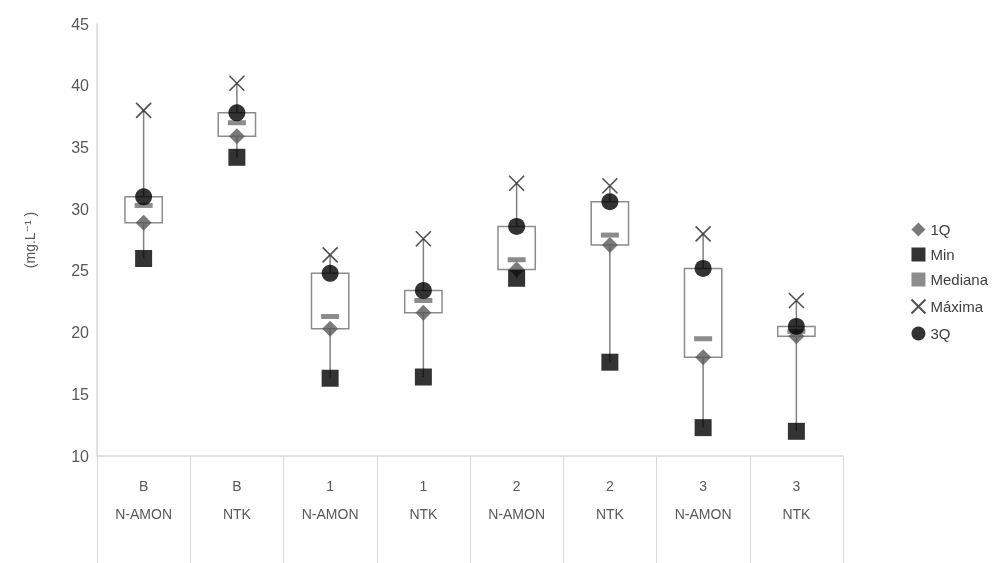 The image size is (1001, 563). What do you see at coordinates (80, 209) in the screenshot?
I see `y-tick-label: 30` at bounding box center [80, 209].